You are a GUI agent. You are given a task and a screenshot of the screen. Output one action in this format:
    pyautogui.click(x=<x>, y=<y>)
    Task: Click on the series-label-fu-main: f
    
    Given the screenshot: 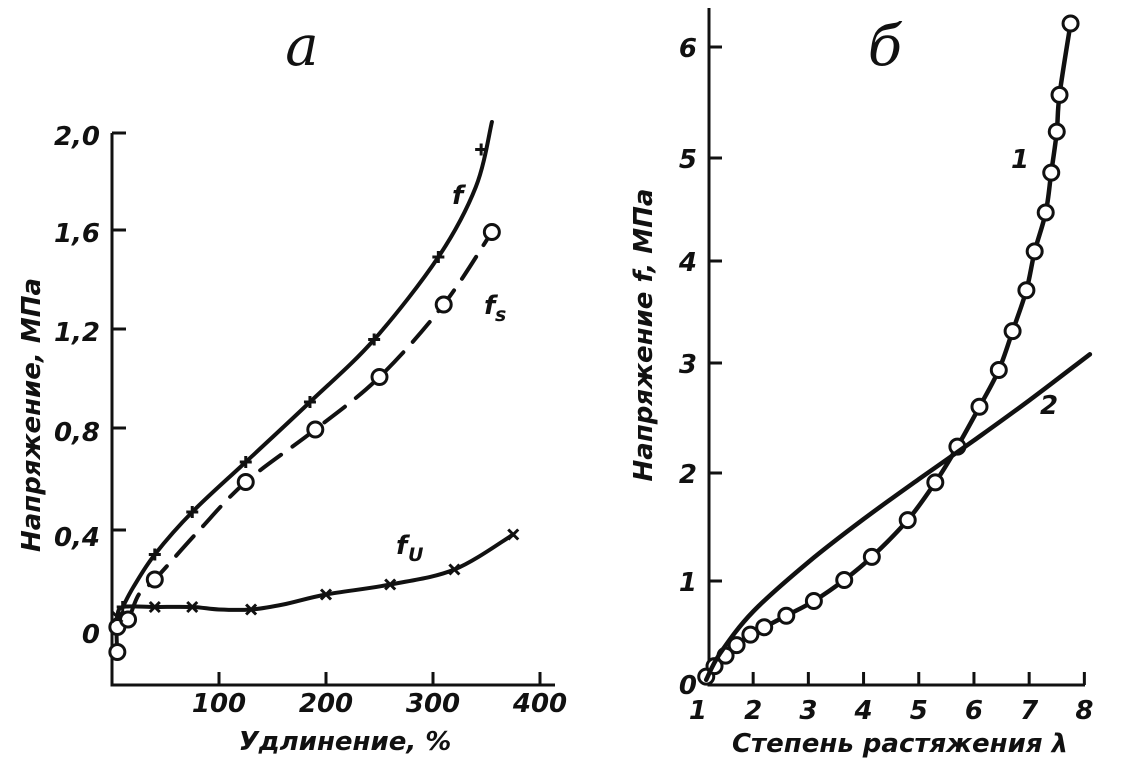 What is the action you would take?
    pyautogui.click(x=403, y=546)
    